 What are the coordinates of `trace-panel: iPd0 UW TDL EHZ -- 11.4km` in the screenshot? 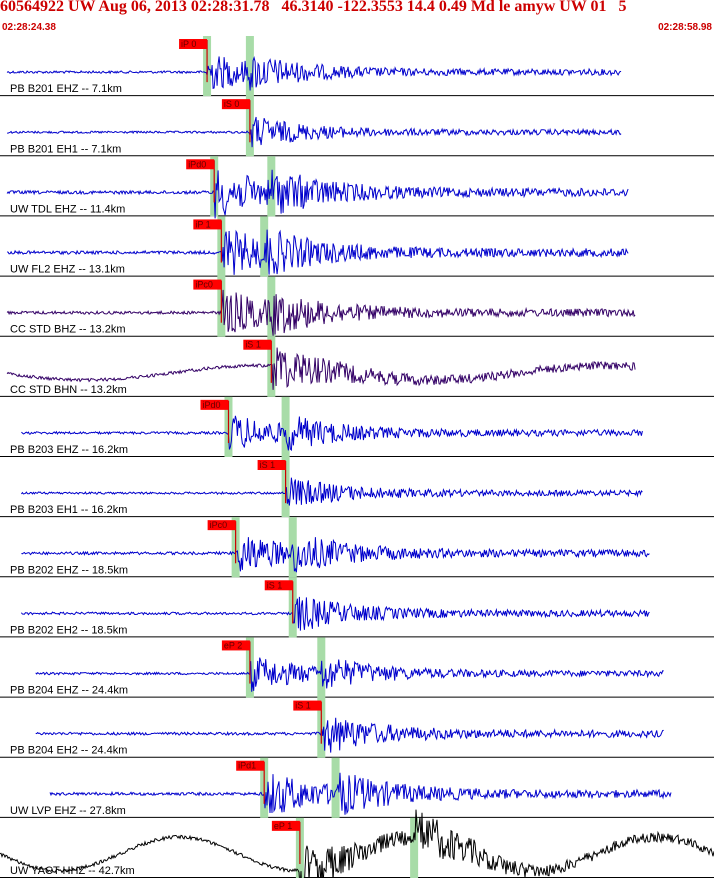 It's located at (357, 187).